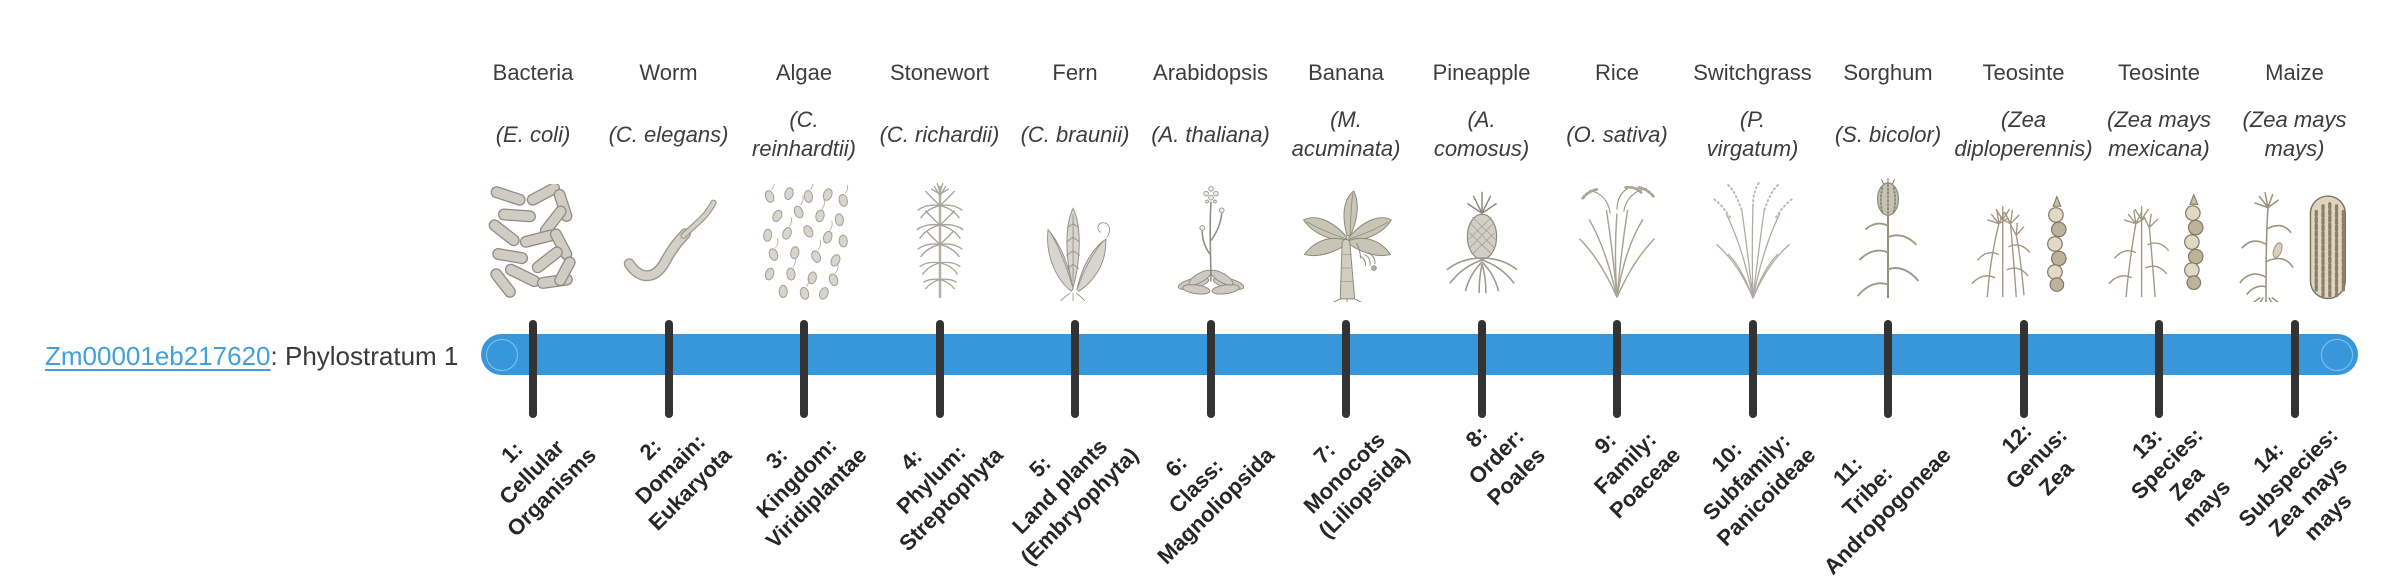 This screenshot has height=580, width=2400. Describe the element at coordinates (804, 148) in the screenshot. I see `scientific-name-line: reinhardtii)` at that location.